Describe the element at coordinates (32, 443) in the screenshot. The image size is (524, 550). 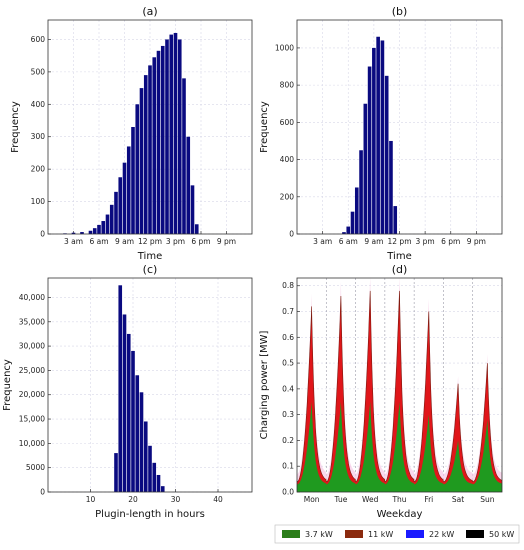
I see `y-tick-label: 10,000` at that location.